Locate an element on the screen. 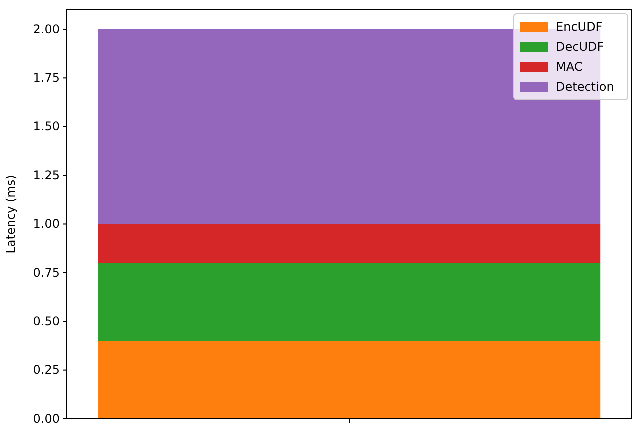  legend-label: DecUDF is located at coordinates (580, 47).